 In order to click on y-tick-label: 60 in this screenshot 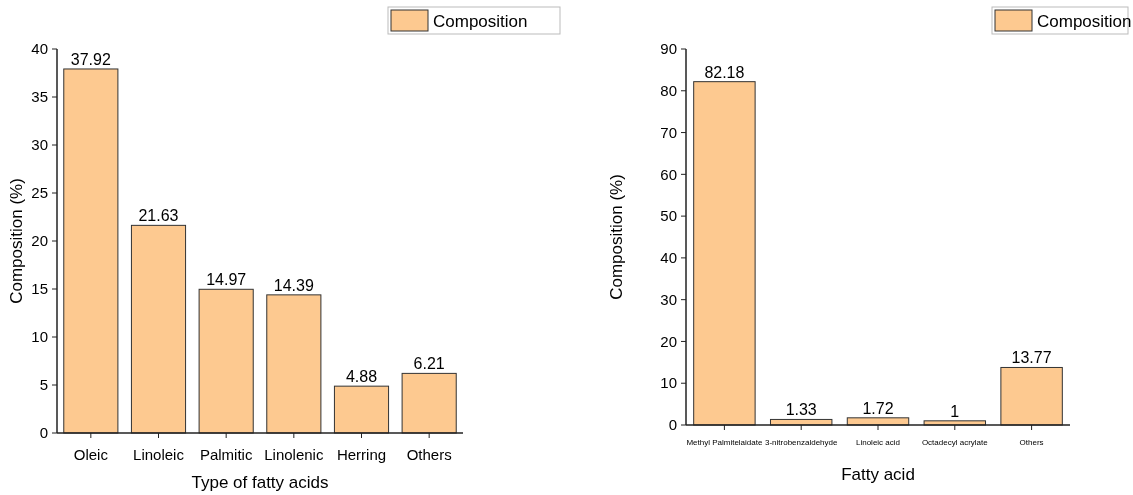, I will do `click(668, 174)`.